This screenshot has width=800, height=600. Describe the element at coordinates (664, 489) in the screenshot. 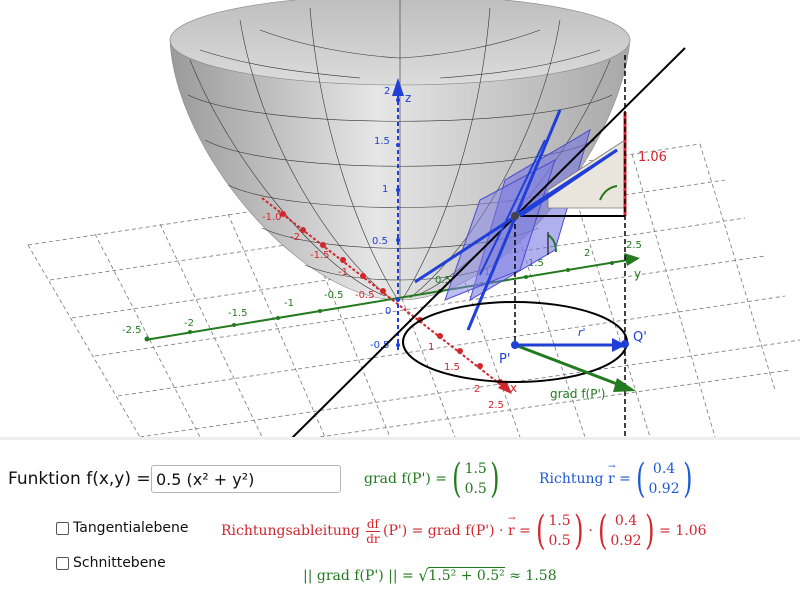

I see `richtung-v2: 0.92` at that location.